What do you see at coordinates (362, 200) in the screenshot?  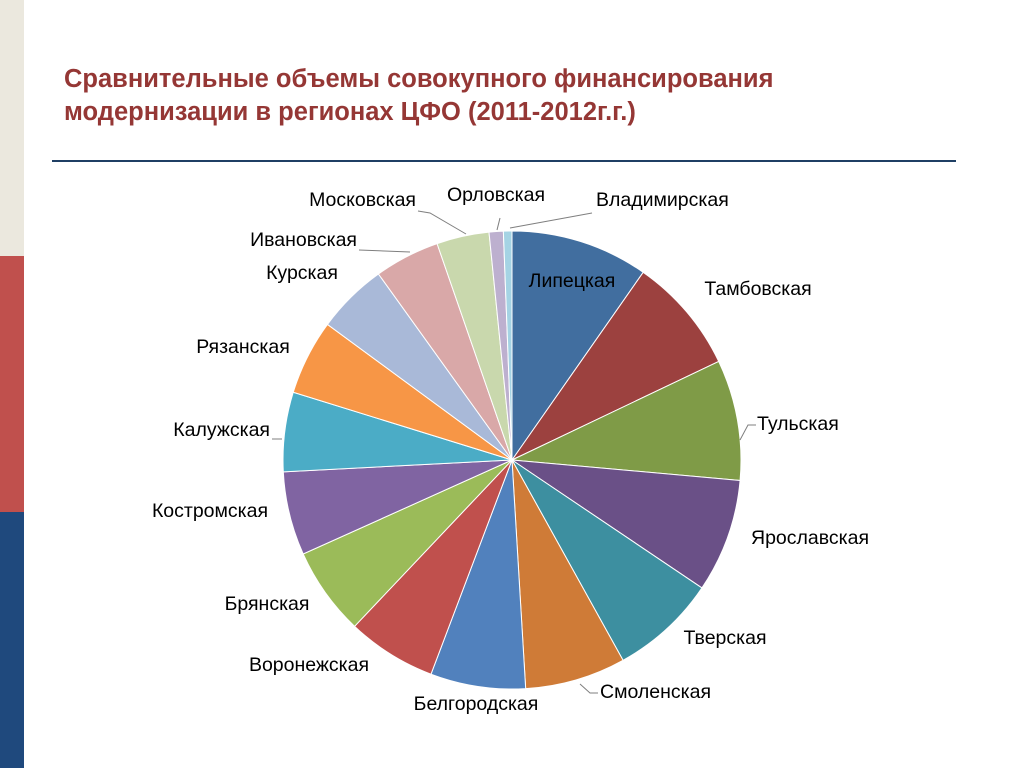 I see `slice-label-15: Московская` at bounding box center [362, 200].